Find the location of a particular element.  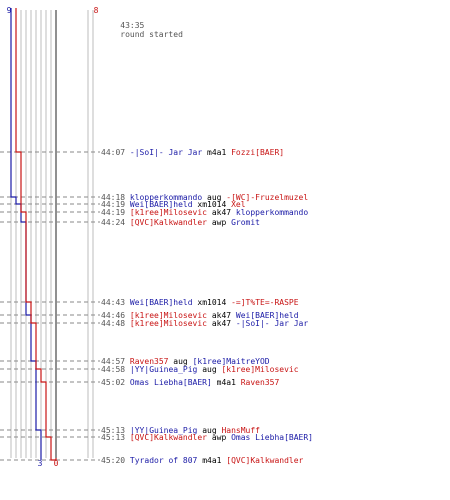

event-dash-lines is located at coordinates (50, 306).